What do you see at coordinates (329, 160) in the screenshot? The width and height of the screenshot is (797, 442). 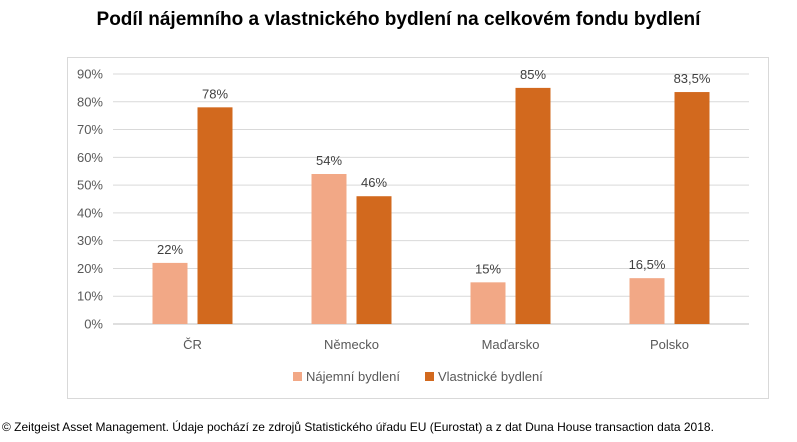 I see `data-label: 54%` at bounding box center [329, 160].